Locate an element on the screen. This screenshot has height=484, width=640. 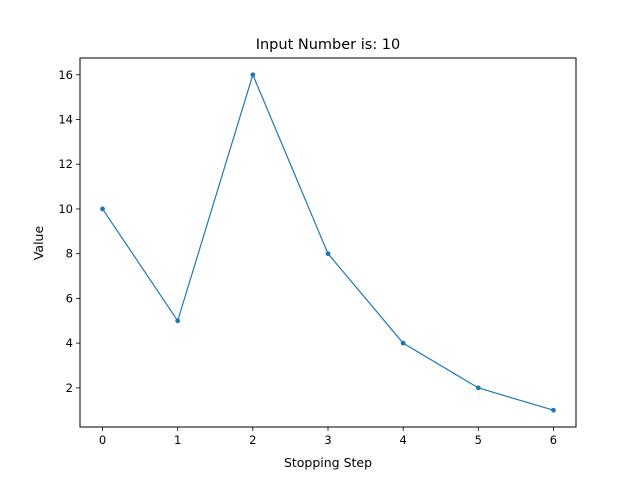
x-tick-label: 5 is located at coordinates (478, 440).